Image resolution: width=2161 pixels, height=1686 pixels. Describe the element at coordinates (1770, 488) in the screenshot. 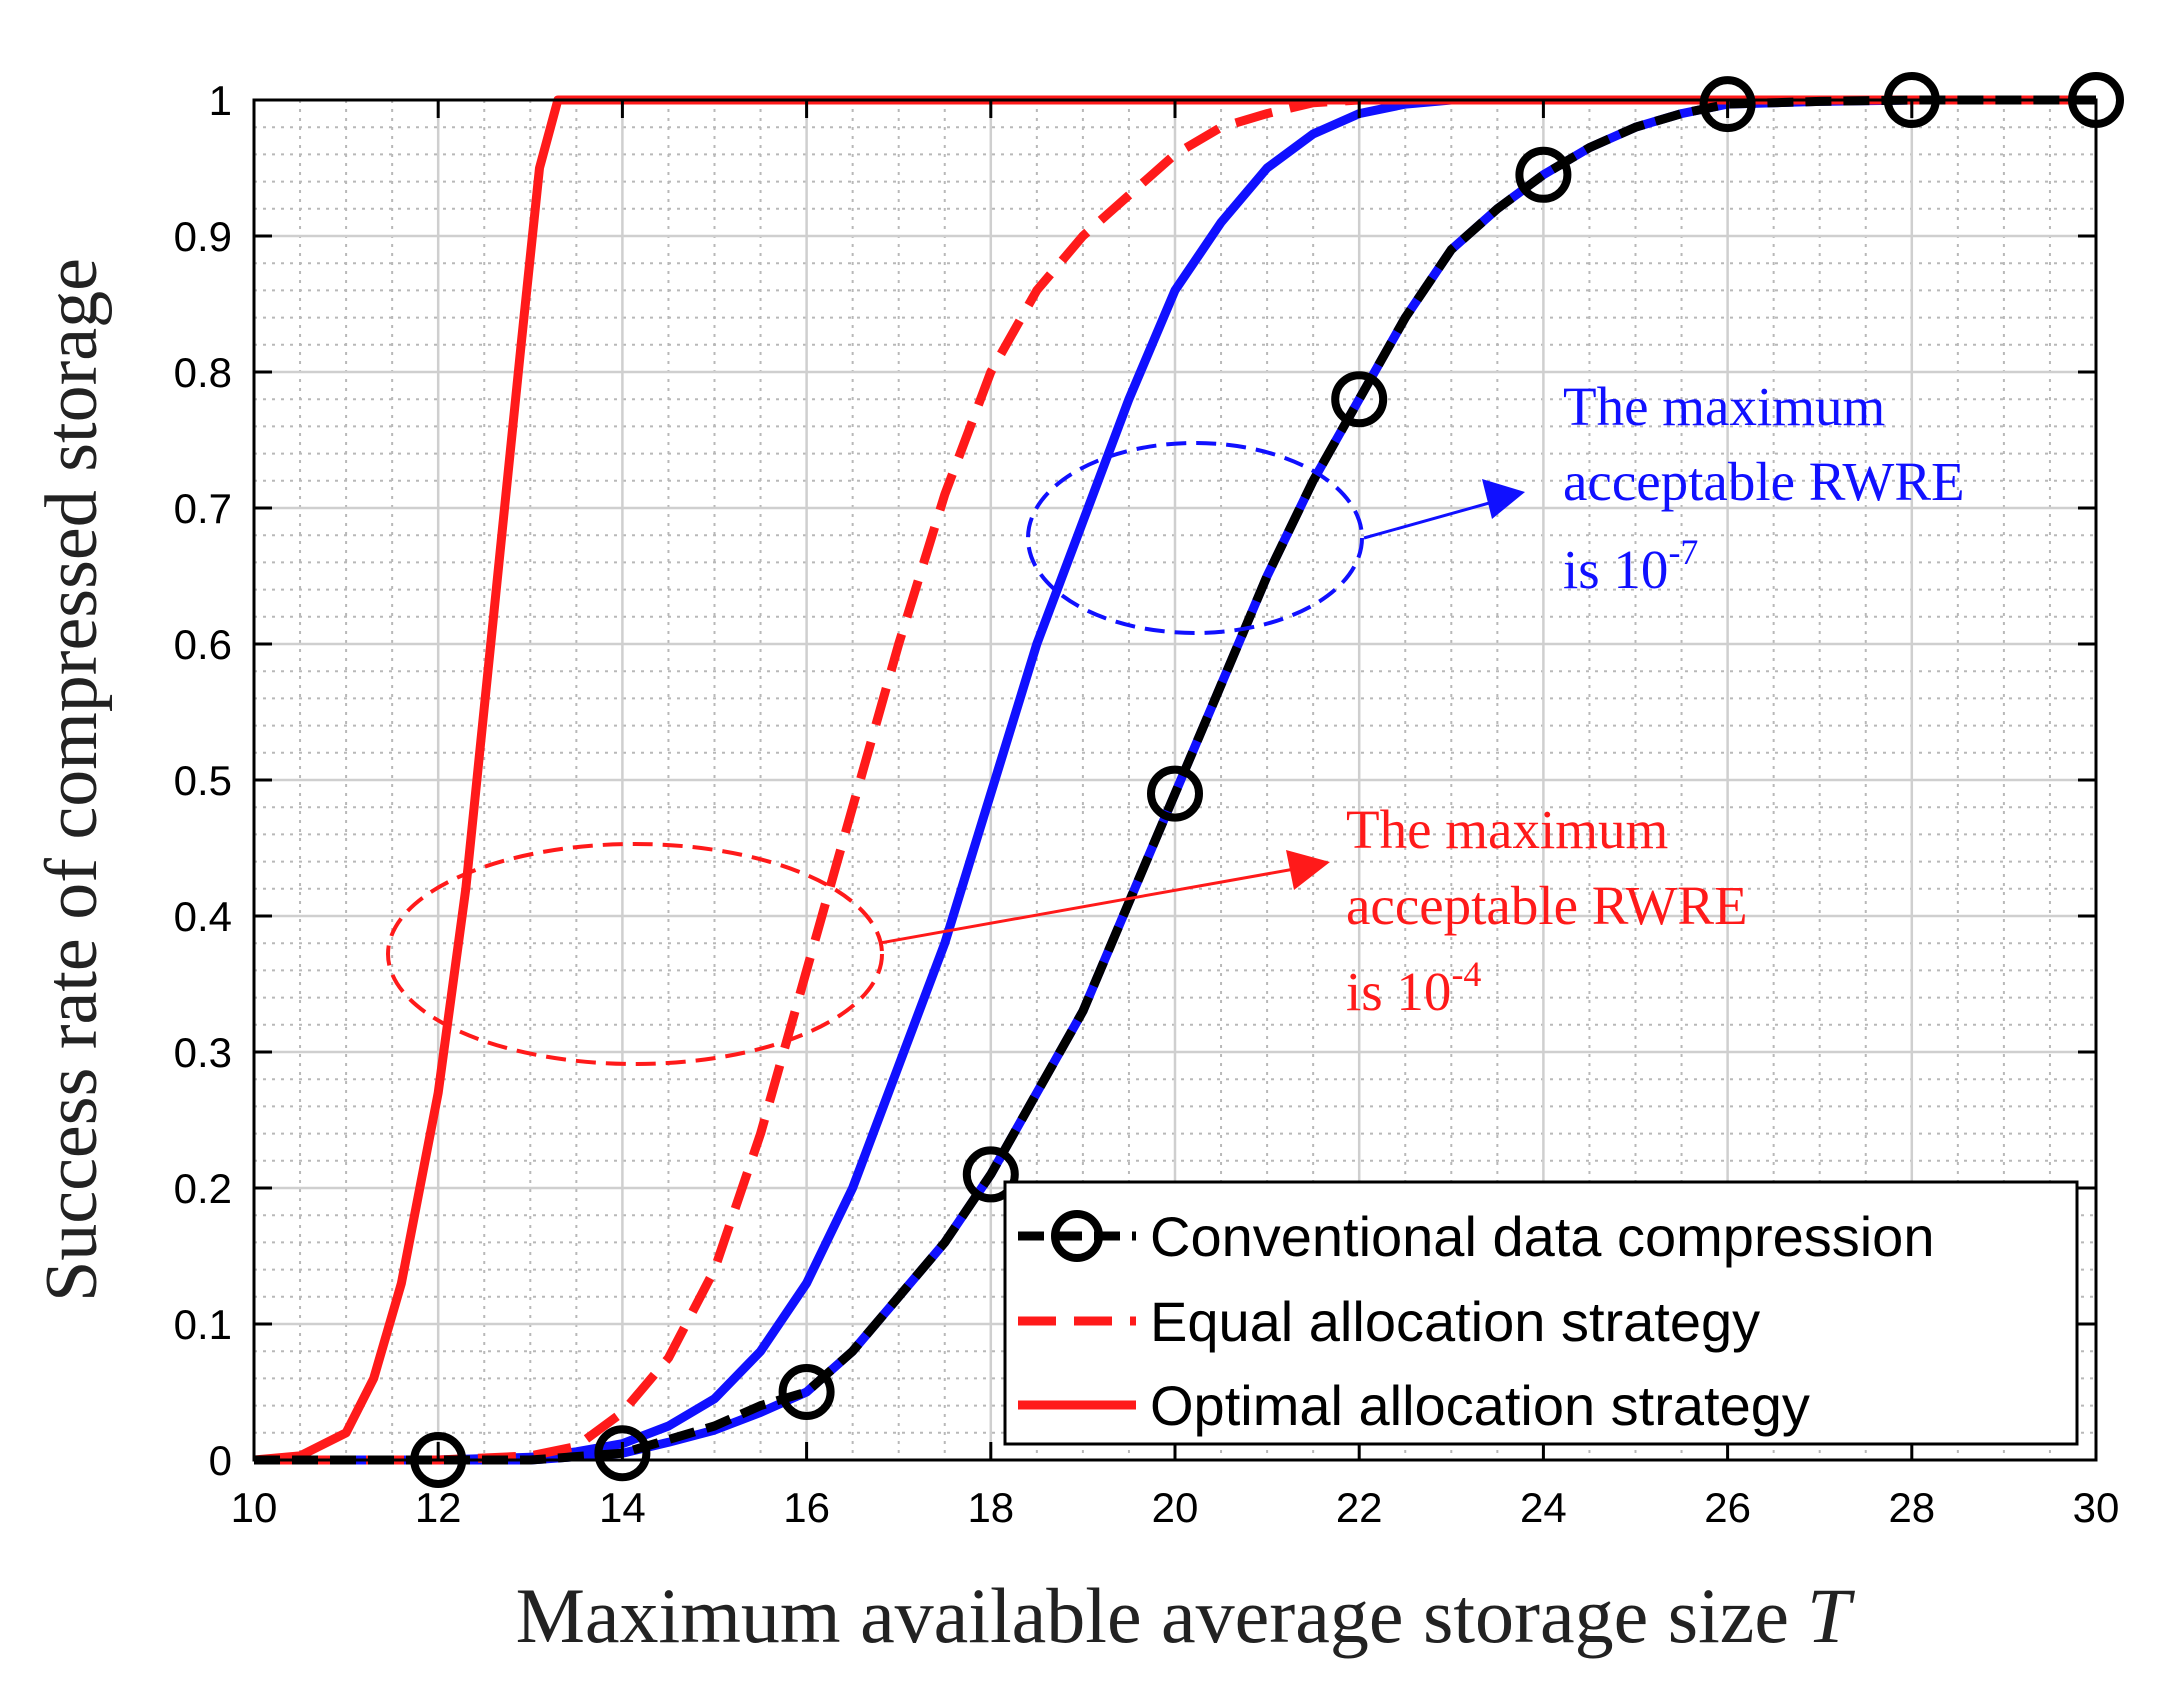

I see `annotation-blue-text: The maximum acceptable RWRE is 10-7` at that location.